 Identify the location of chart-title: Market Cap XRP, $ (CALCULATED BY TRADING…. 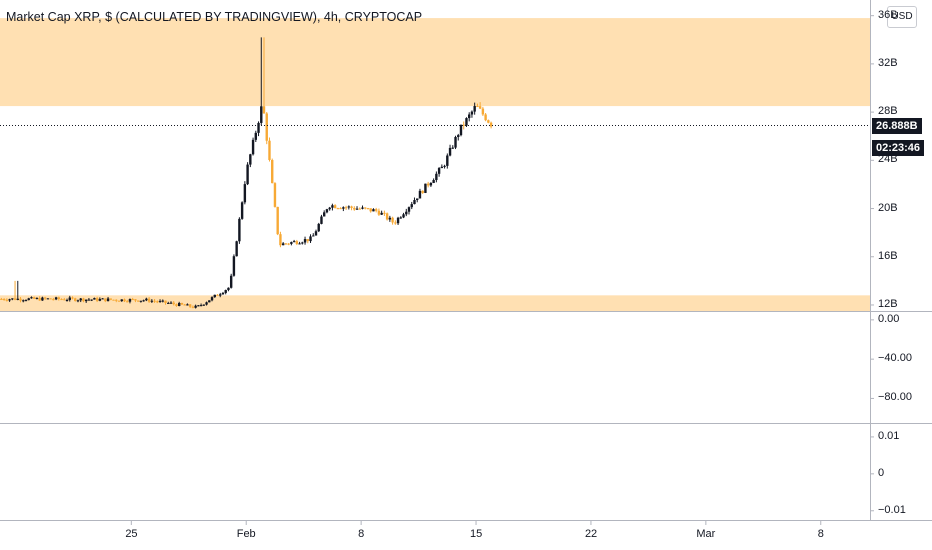
(214, 17).